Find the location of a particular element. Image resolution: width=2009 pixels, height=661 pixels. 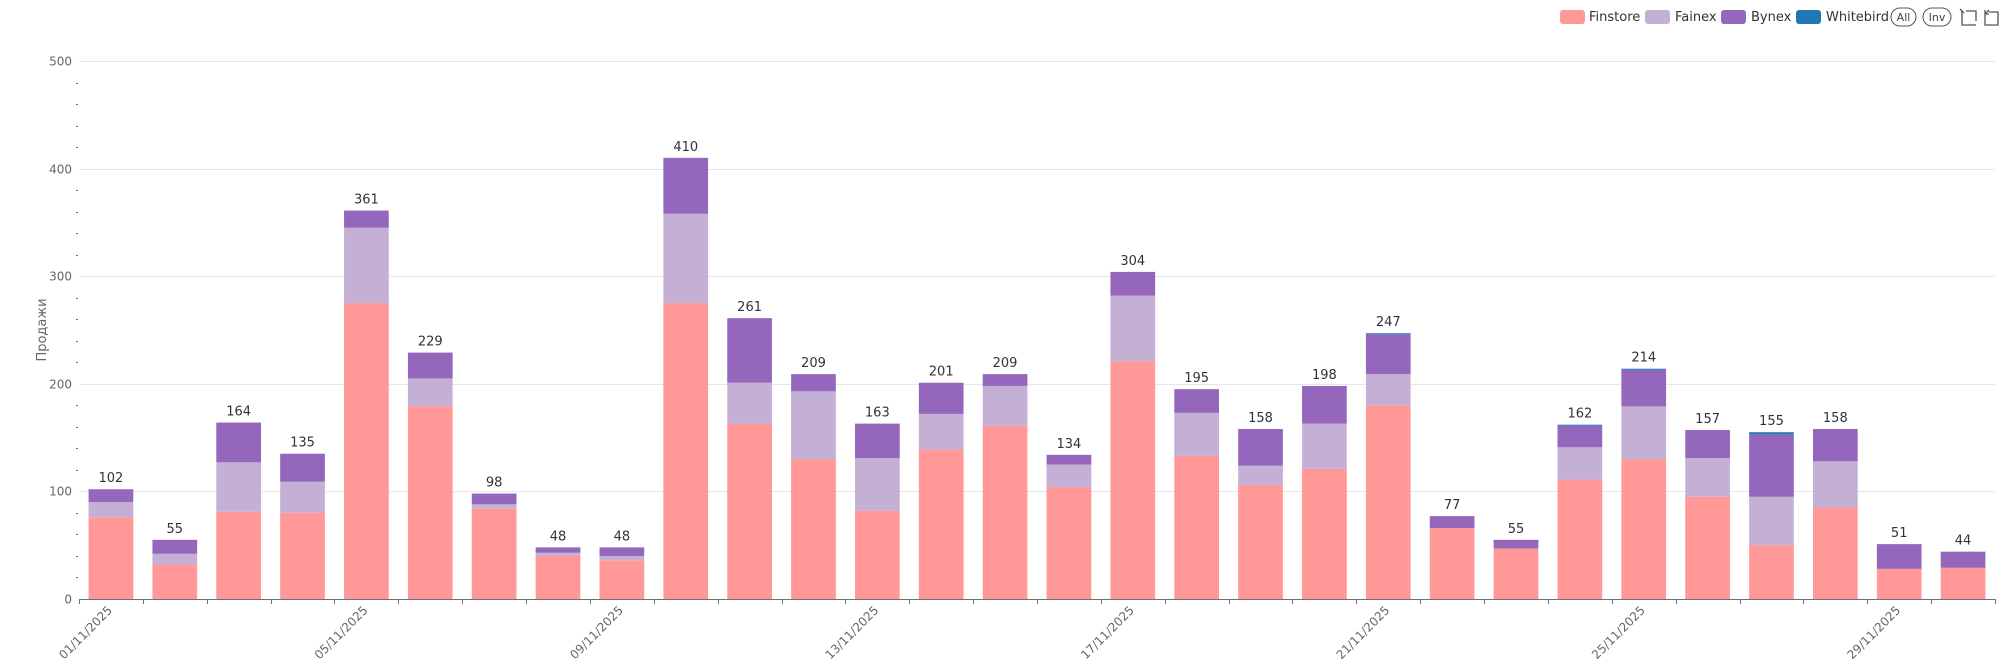

select-all-button: All is located at coordinates (1903, 17).